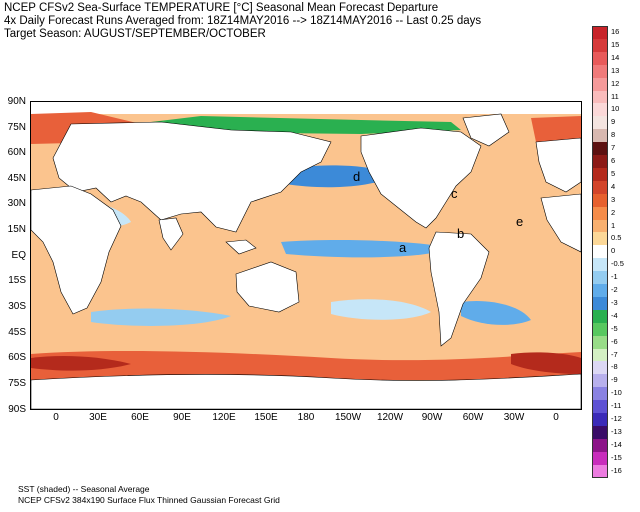  Describe the element at coordinates (98, 417) in the screenshot. I see `lon-label: 30E` at that location.